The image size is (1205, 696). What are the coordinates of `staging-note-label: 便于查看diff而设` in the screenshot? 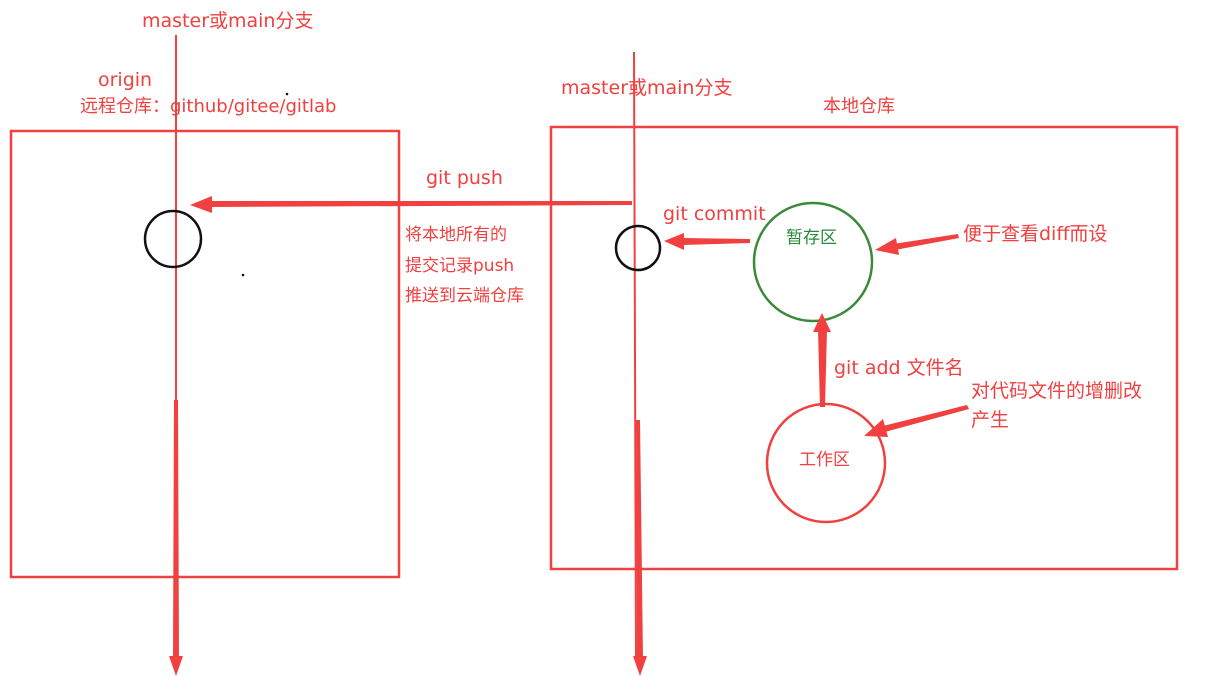 It's located at (1035, 234).